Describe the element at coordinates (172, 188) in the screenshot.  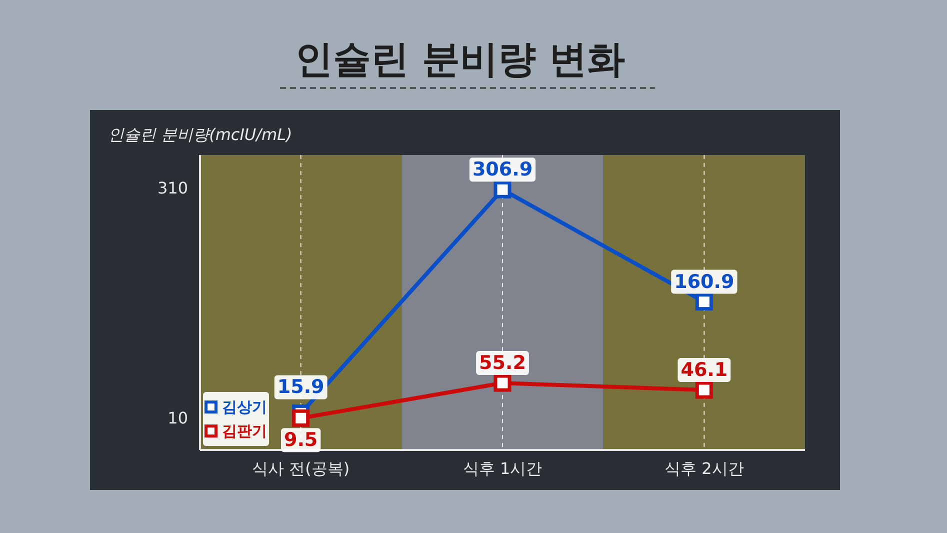
I see `y-tick-label: 310` at that location.